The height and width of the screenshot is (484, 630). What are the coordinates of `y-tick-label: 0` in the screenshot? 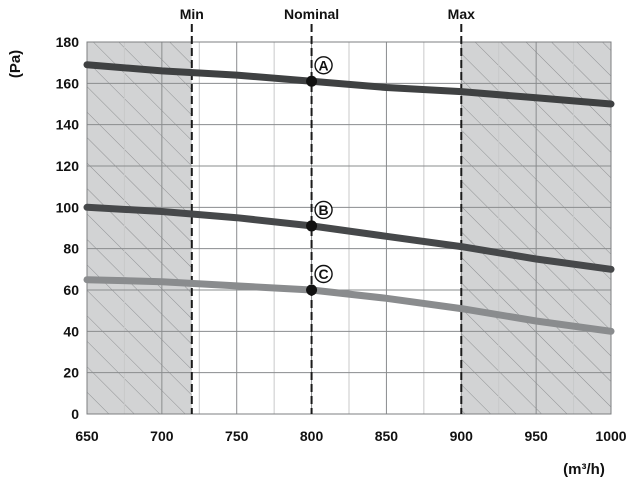 It's located at (75, 414).